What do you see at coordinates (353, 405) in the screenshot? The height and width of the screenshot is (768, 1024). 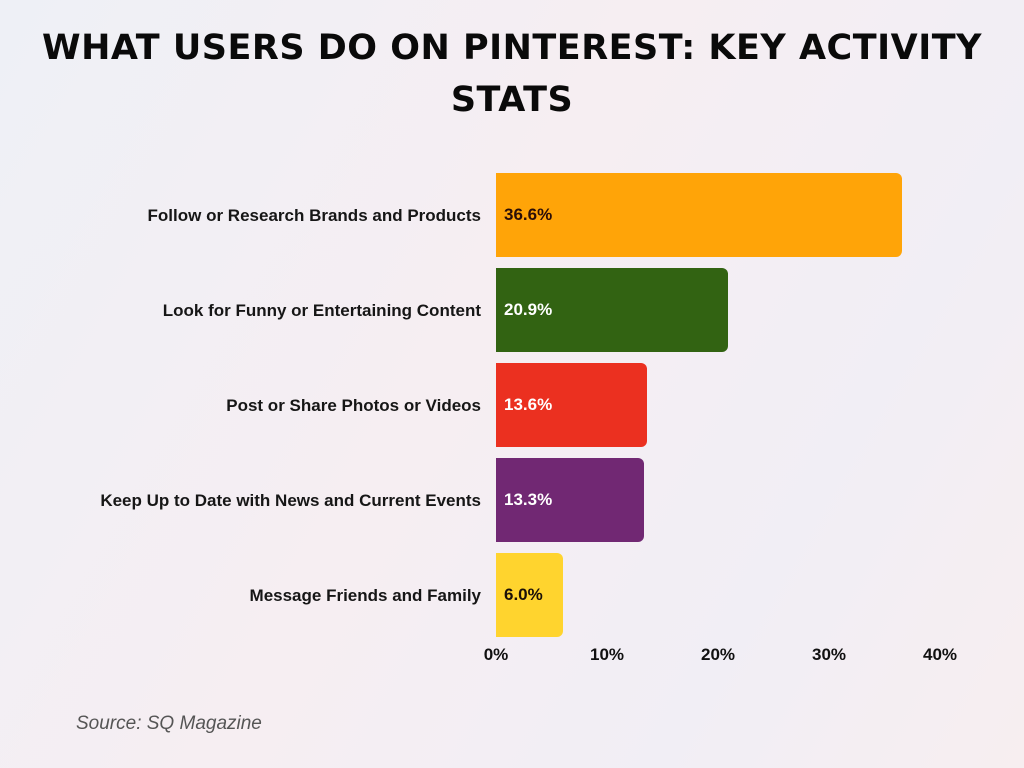 I see `category-label: Post or Share Photos or Videos` at bounding box center [353, 405].